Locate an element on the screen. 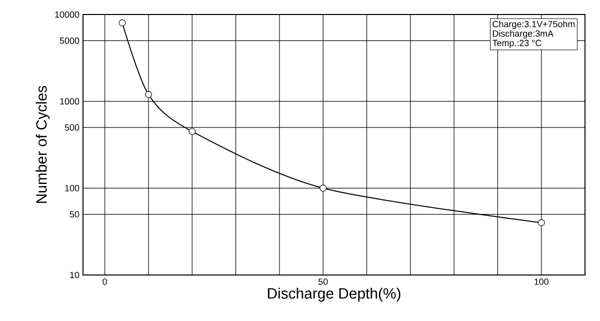 Image resolution: width=600 pixels, height=321 pixels. annotation: Discharge:3mA is located at coordinates (523, 34).